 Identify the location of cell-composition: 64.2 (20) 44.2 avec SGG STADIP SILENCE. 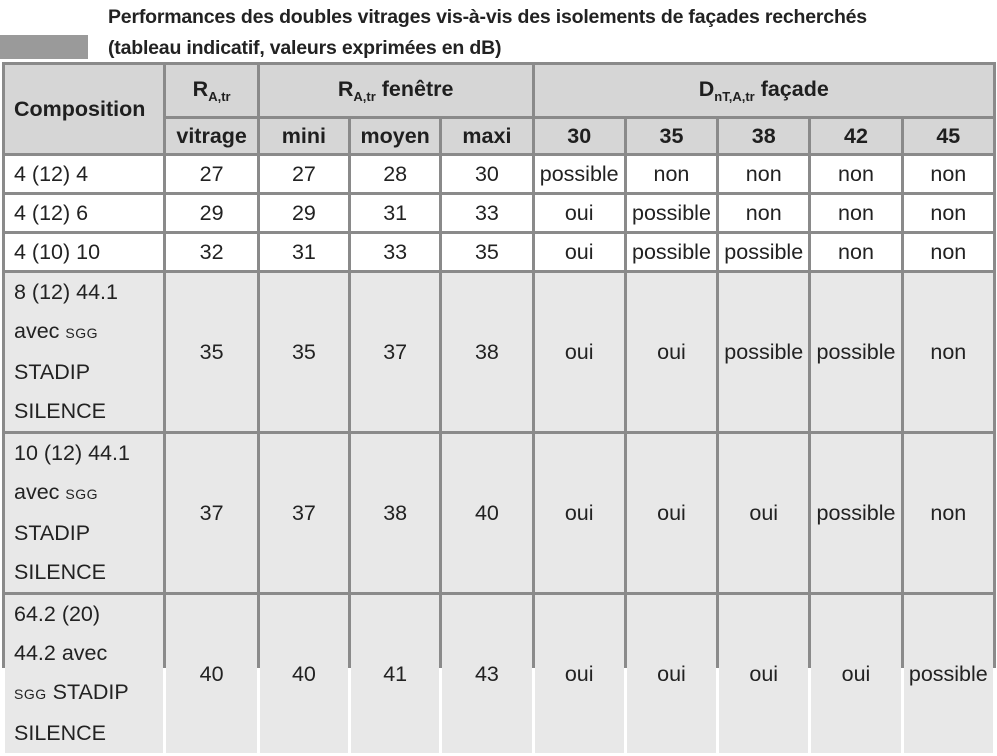
(84, 674).